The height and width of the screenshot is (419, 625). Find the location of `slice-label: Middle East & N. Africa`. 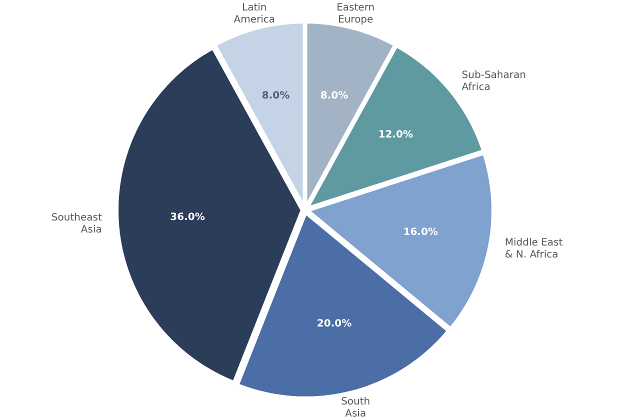

slice-label: Middle East & N. Africa is located at coordinates (533, 249).